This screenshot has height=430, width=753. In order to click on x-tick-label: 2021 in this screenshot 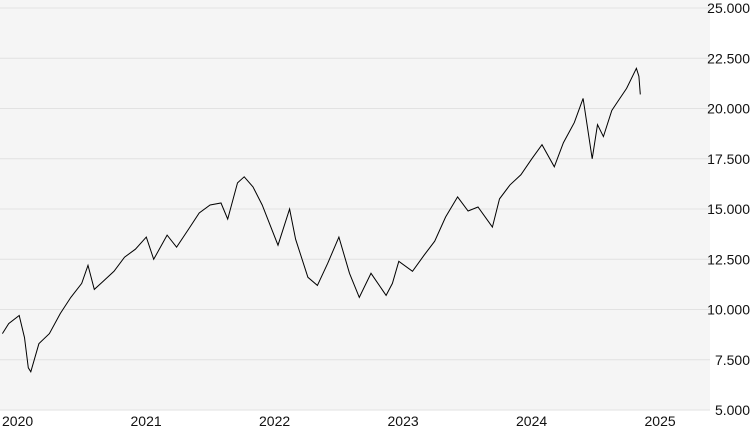, I will do `click(146, 421)`.